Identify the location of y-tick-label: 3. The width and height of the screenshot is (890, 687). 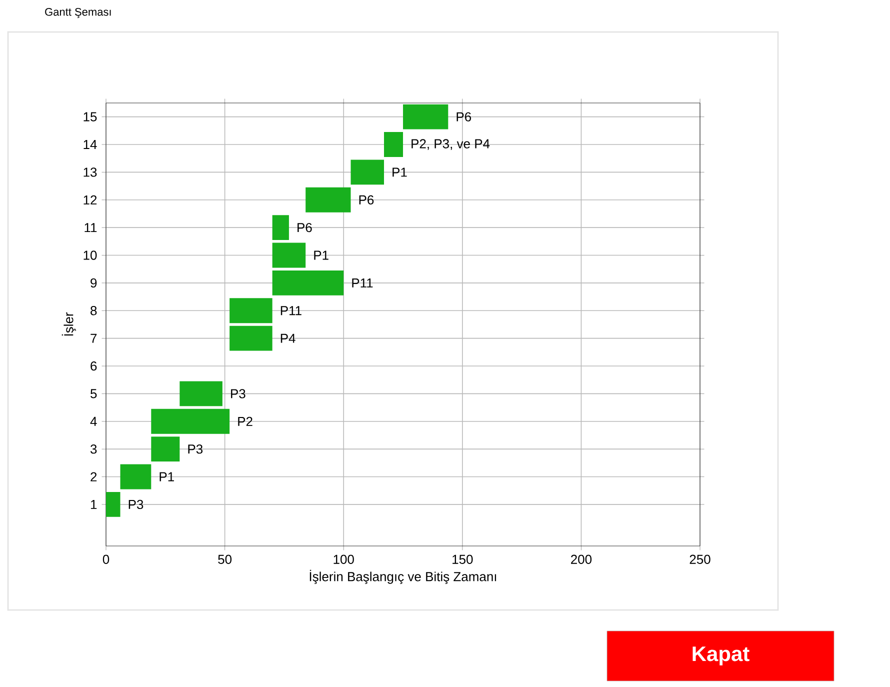
(93, 449).